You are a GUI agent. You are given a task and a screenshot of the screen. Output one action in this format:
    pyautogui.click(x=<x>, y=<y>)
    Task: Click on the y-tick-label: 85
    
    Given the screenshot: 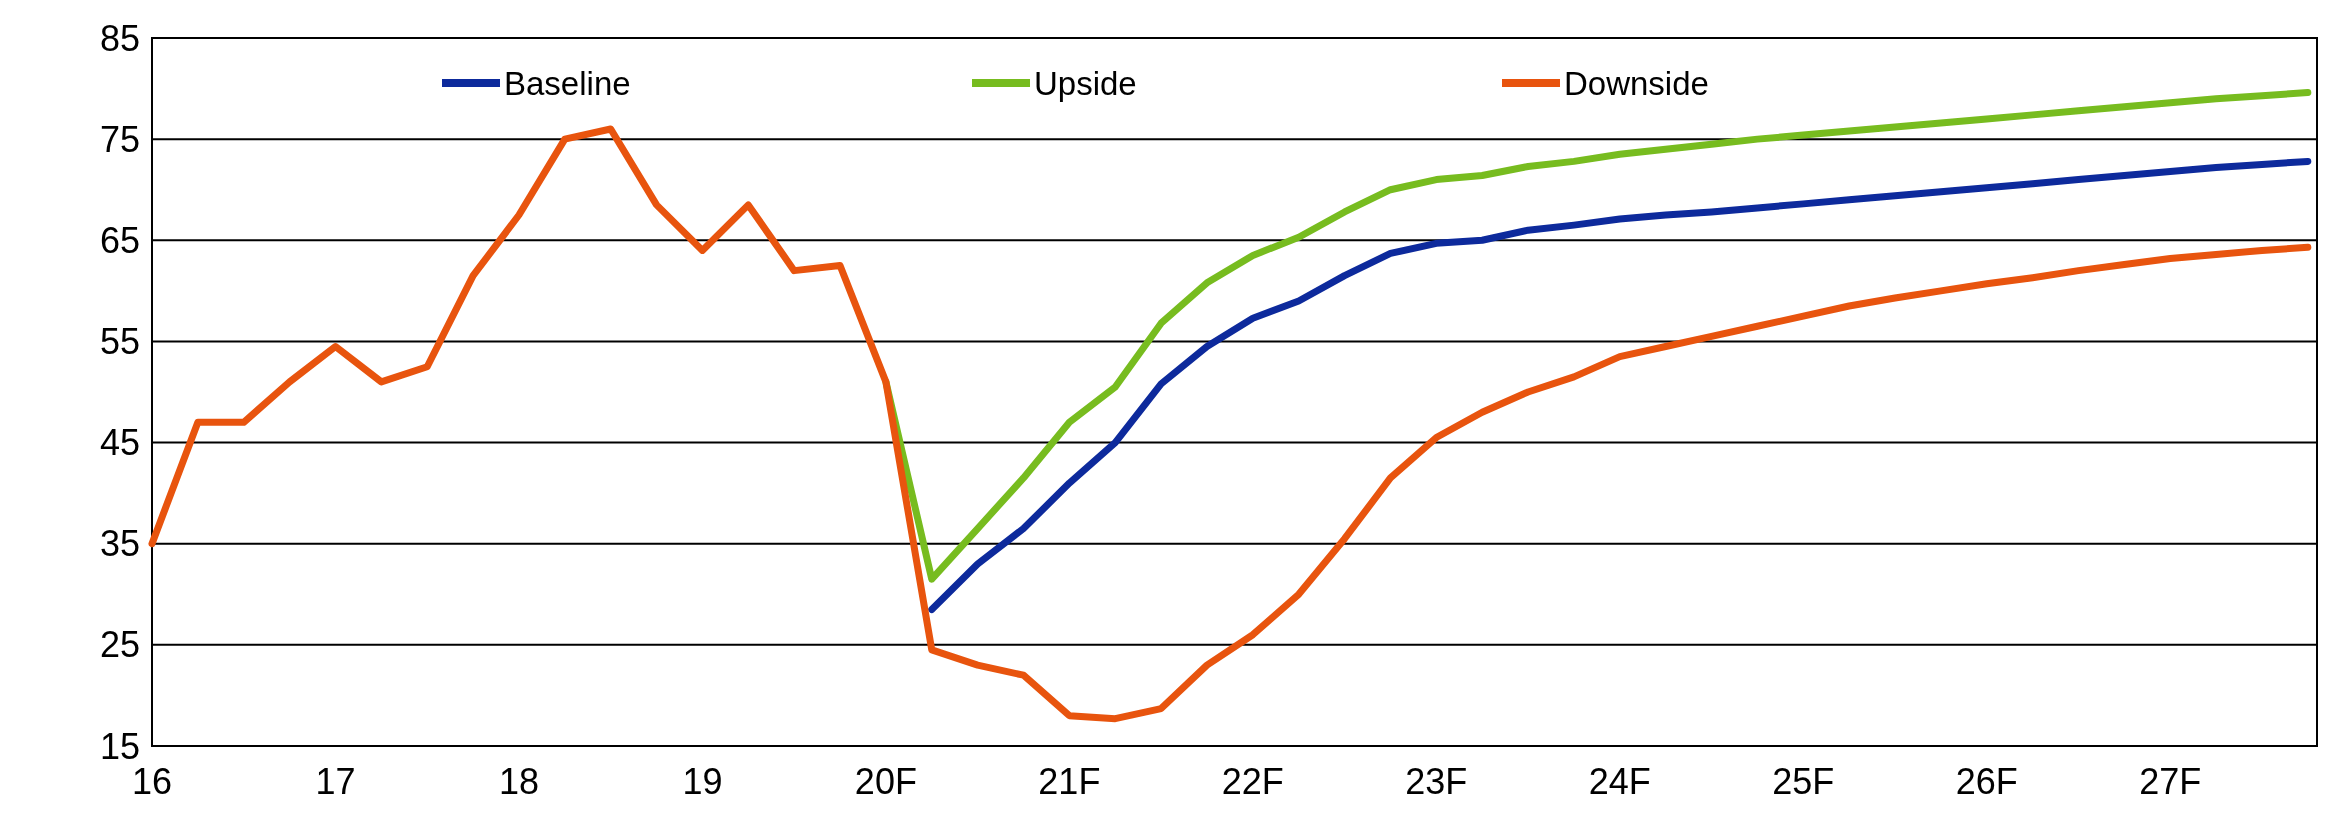 What is the action you would take?
    pyautogui.click(x=119, y=38)
    